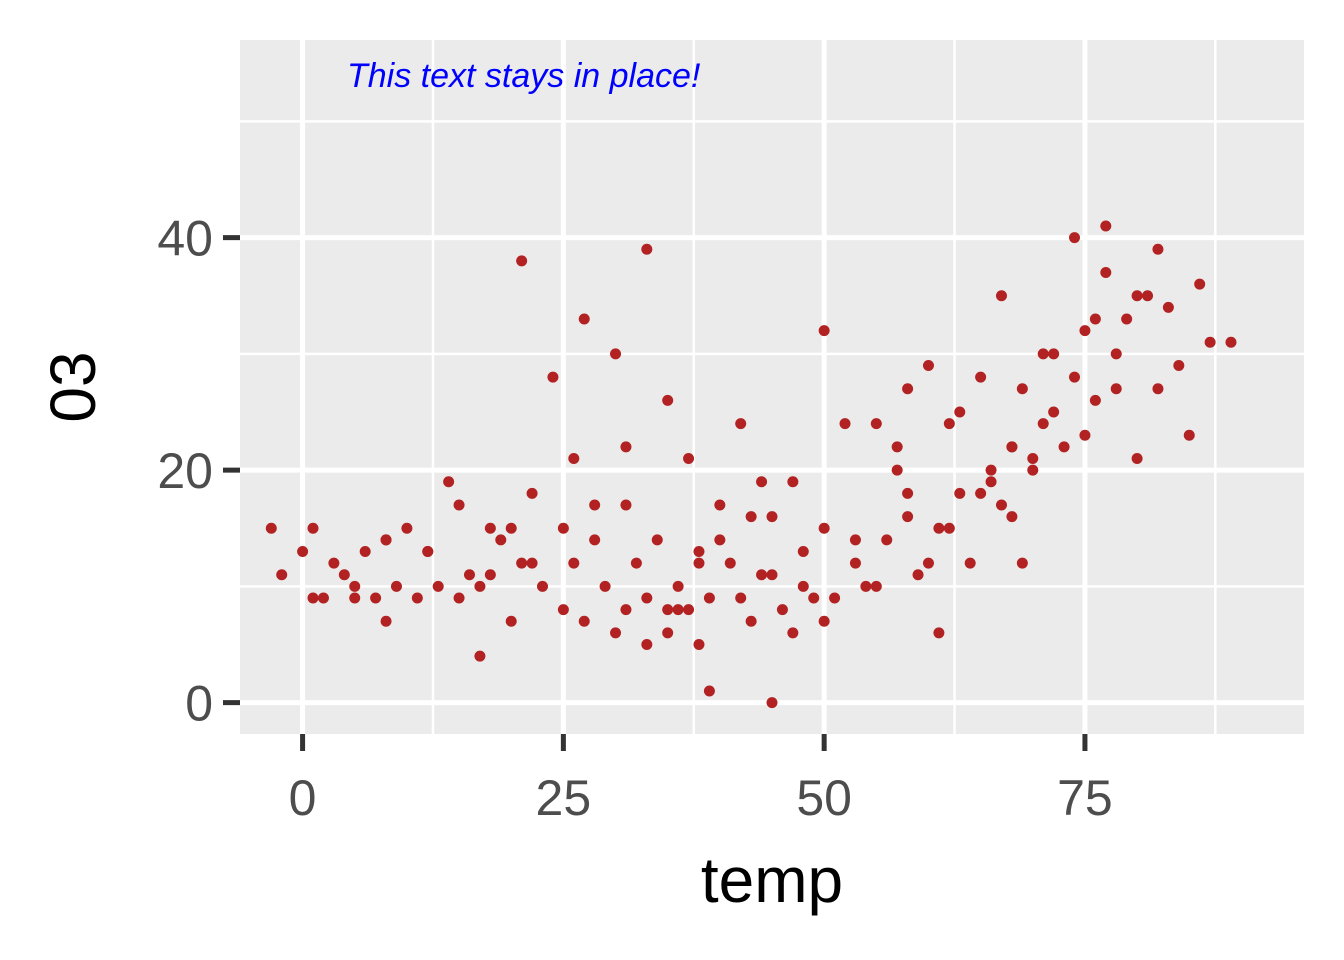  I want to click on y-axis-ticks: 0 20 40, so click(198, 471).